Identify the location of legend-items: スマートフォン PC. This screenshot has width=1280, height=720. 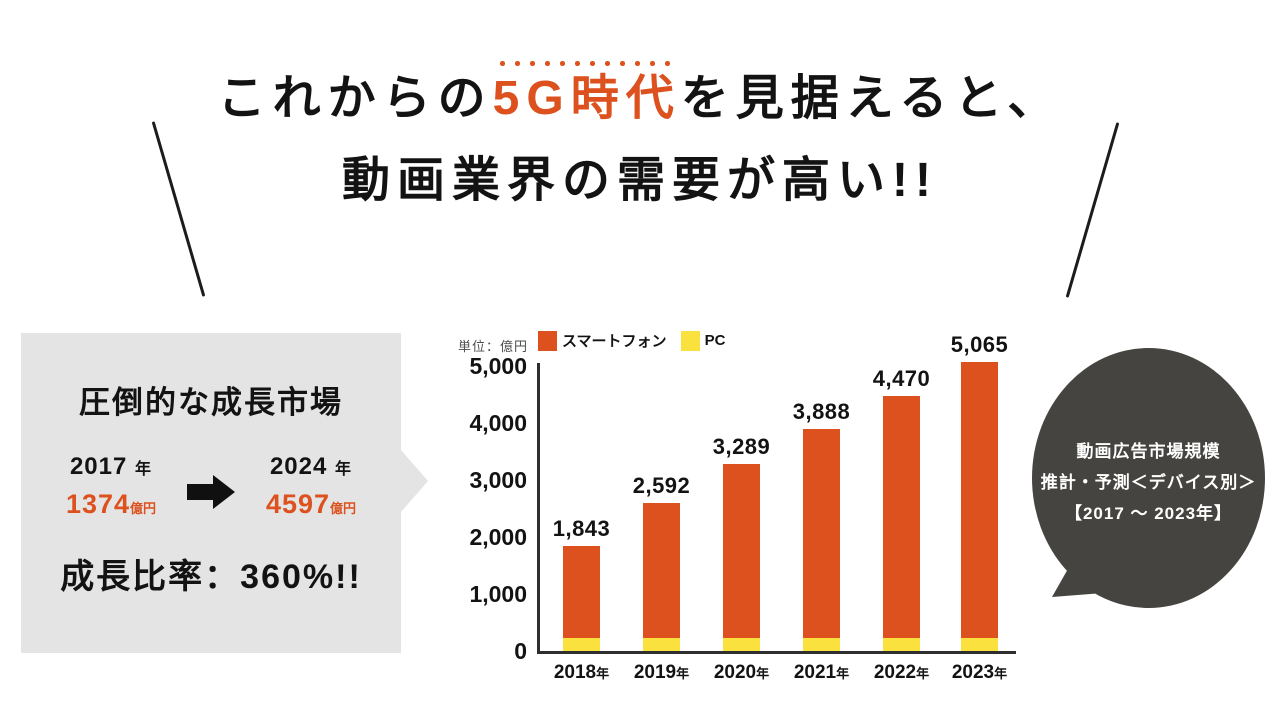
(631, 340).